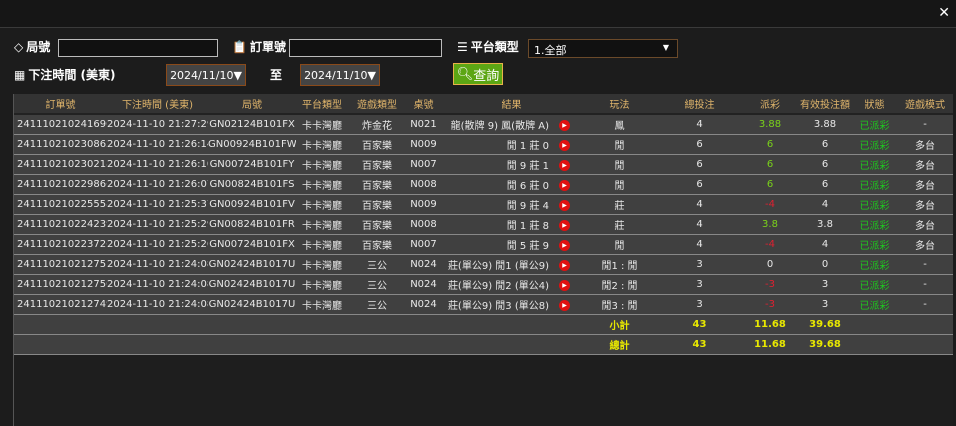  I want to click on cell: 241110210224239, so click(60, 224).